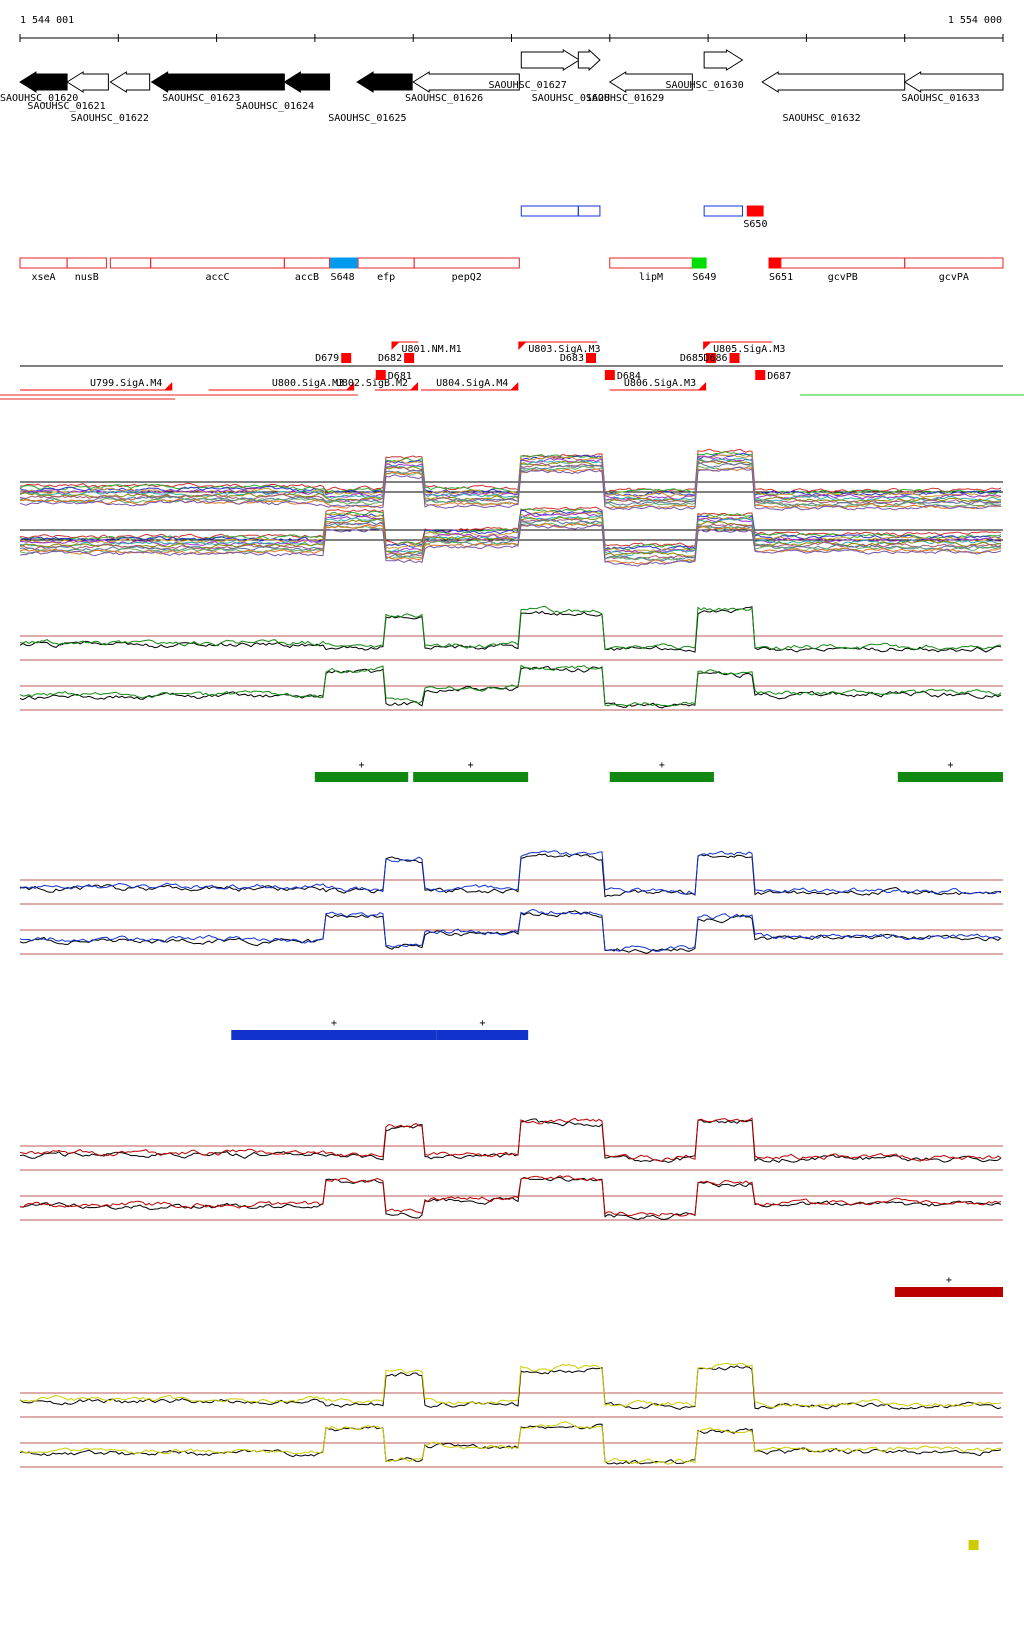 The image size is (1024, 1640). I want to click on annotation-label: accC, so click(217, 277).